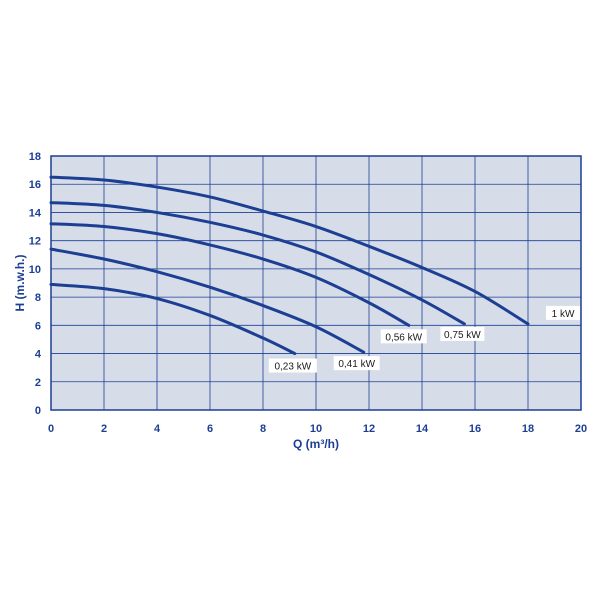 The image size is (600, 600). What do you see at coordinates (51, 429) in the screenshot?
I see `x-tick-label: 0` at bounding box center [51, 429].